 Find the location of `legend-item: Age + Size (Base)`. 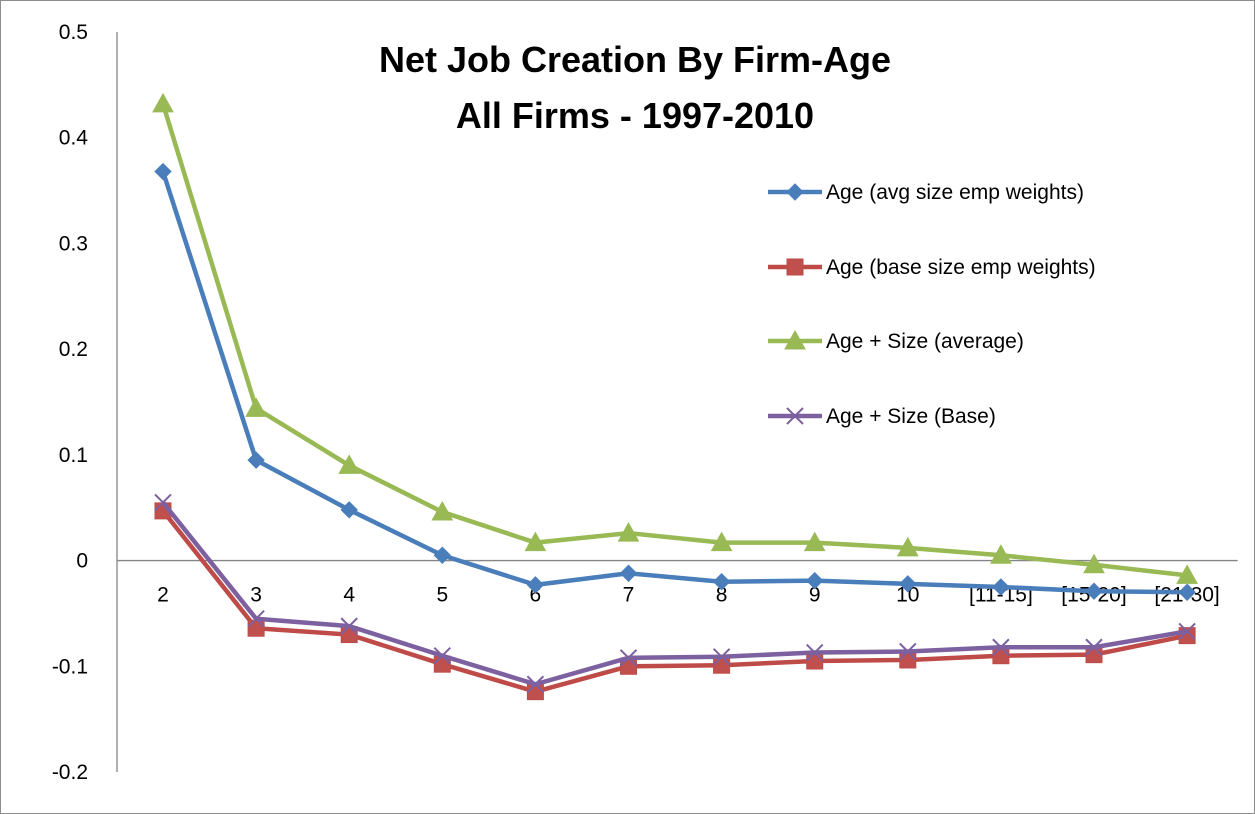

legend-item: Age + Size (Base) is located at coordinates (882, 416).